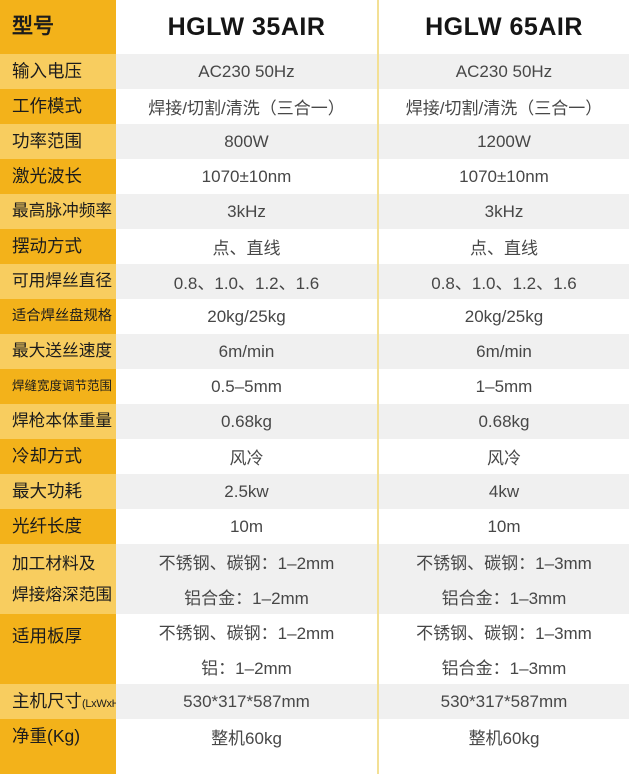 The height and width of the screenshot is (774, 629). What do you see at coordinates (504, 491) in the screenshot?
I see `row-value-col2: 4kw` at bounding box center [504, 491].